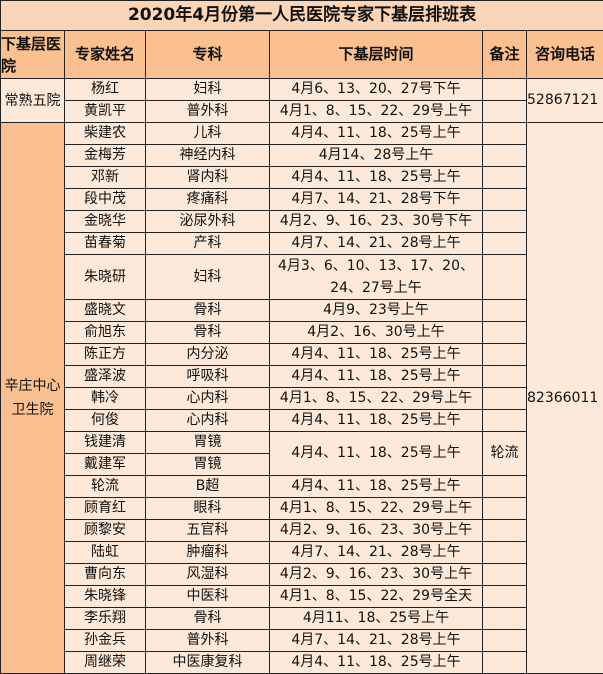  Describe the element at coordinates (208, 663) in the screenshot. I see `department: 中医康复科` at that location.